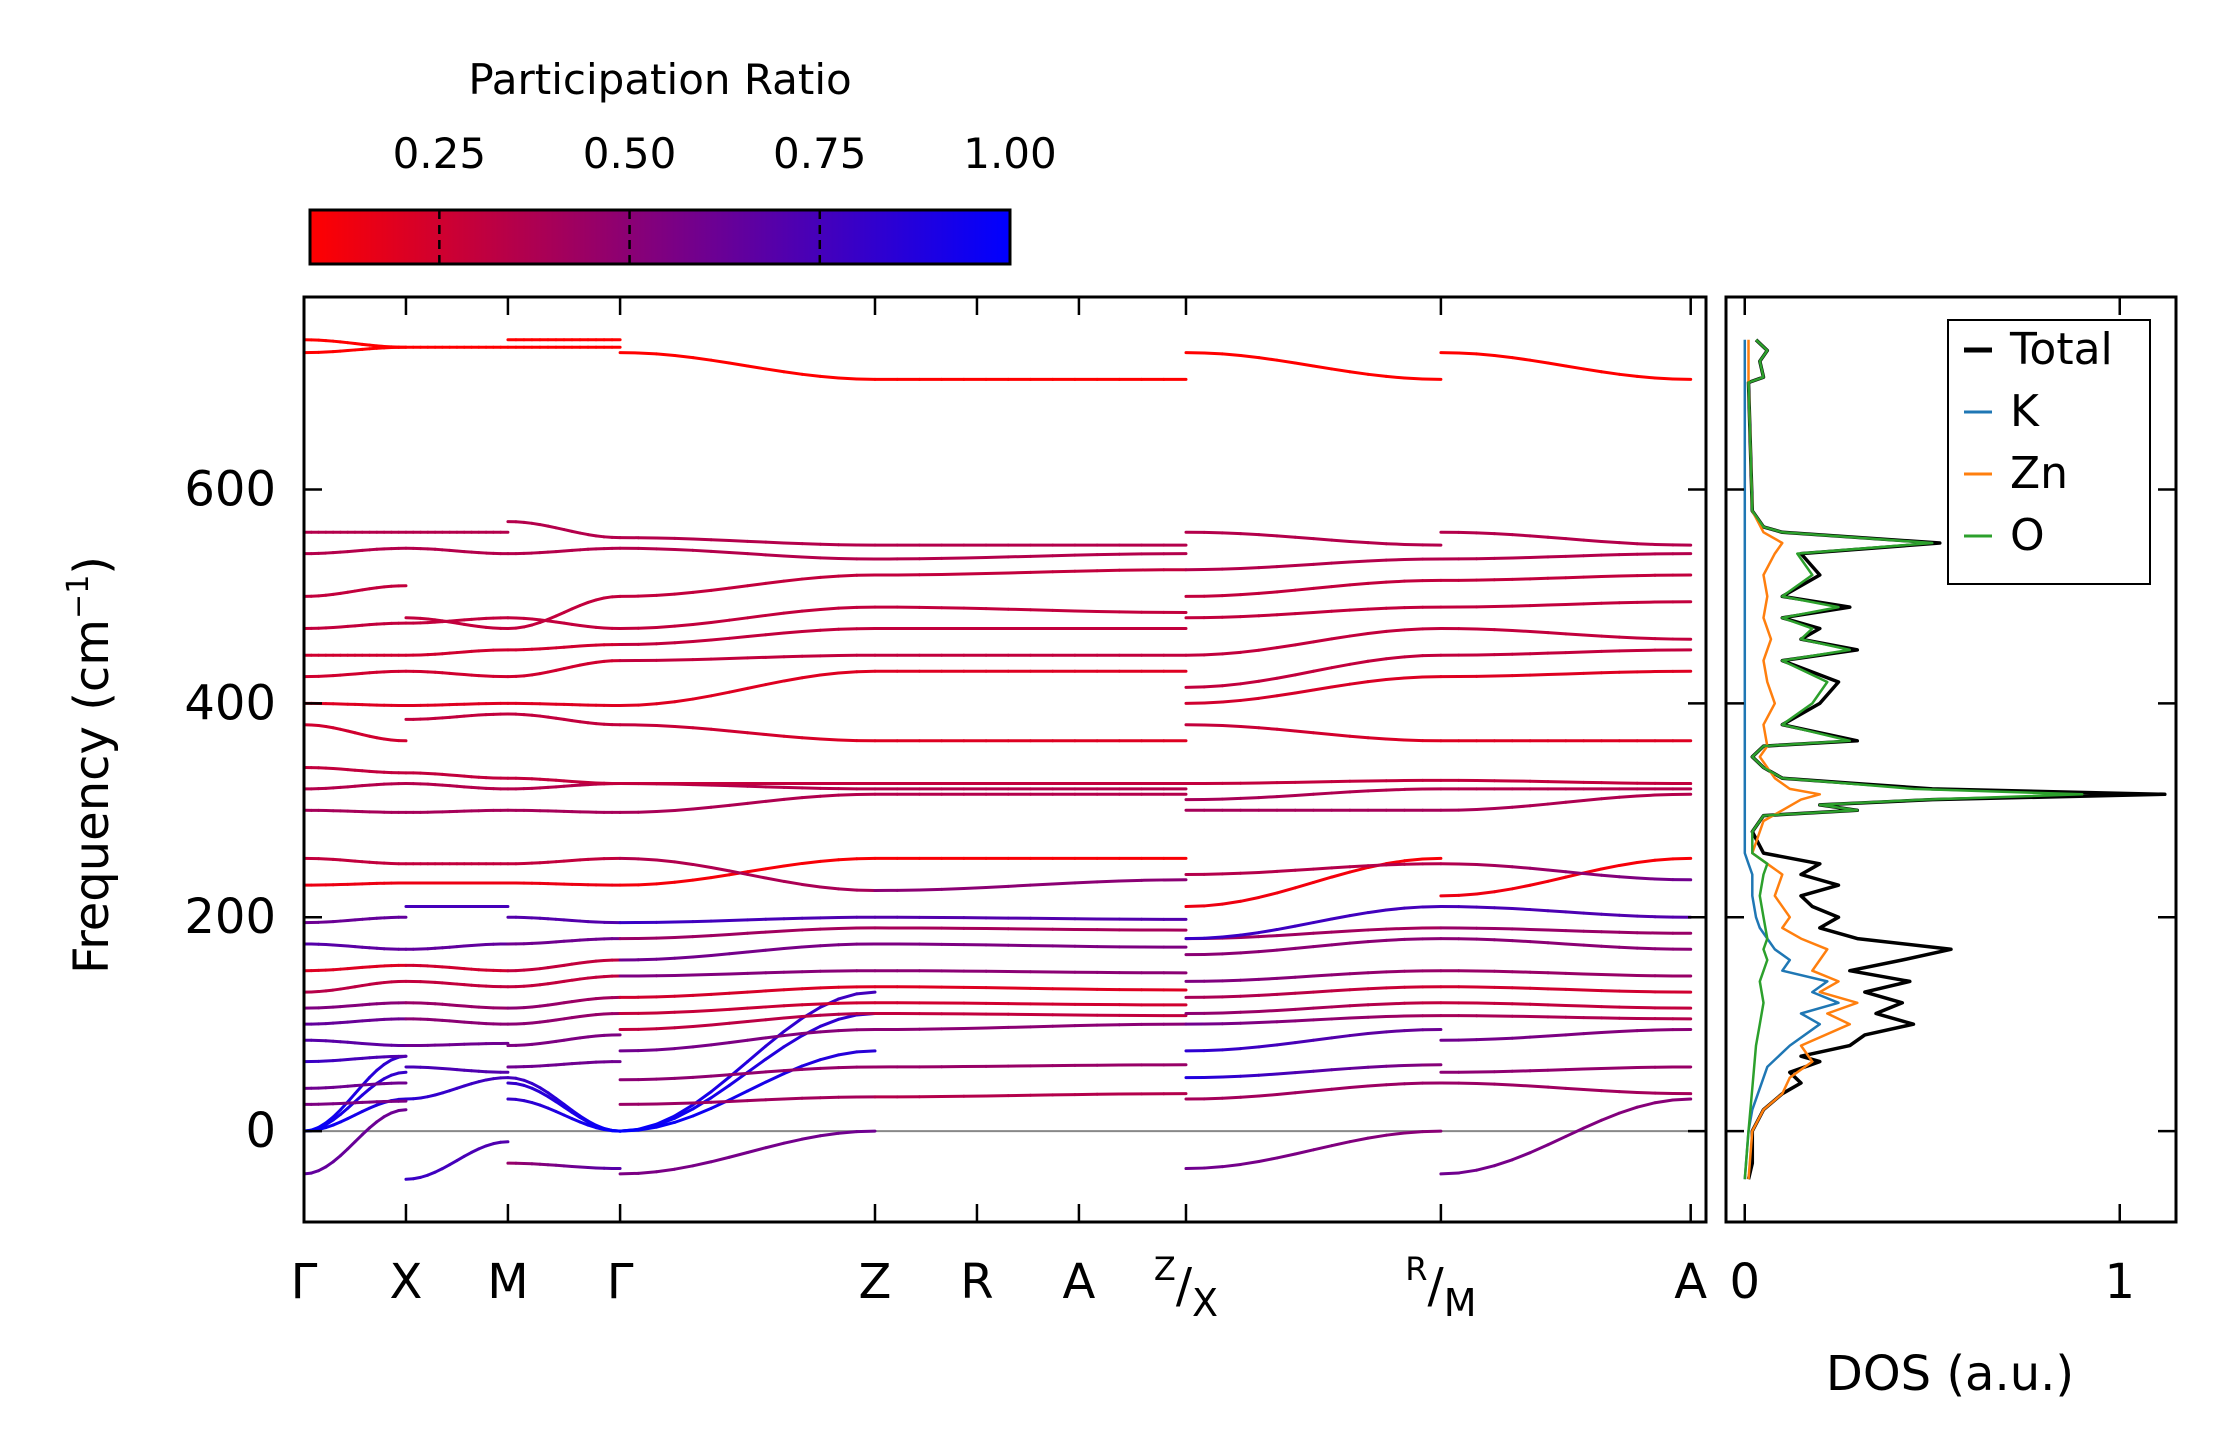 Image resolution: width=2222 pixels, height=1455 pixels. Describe the element at coordinates (2039, 473) in the screenshot. I see `legend-label: Zn` at that location.